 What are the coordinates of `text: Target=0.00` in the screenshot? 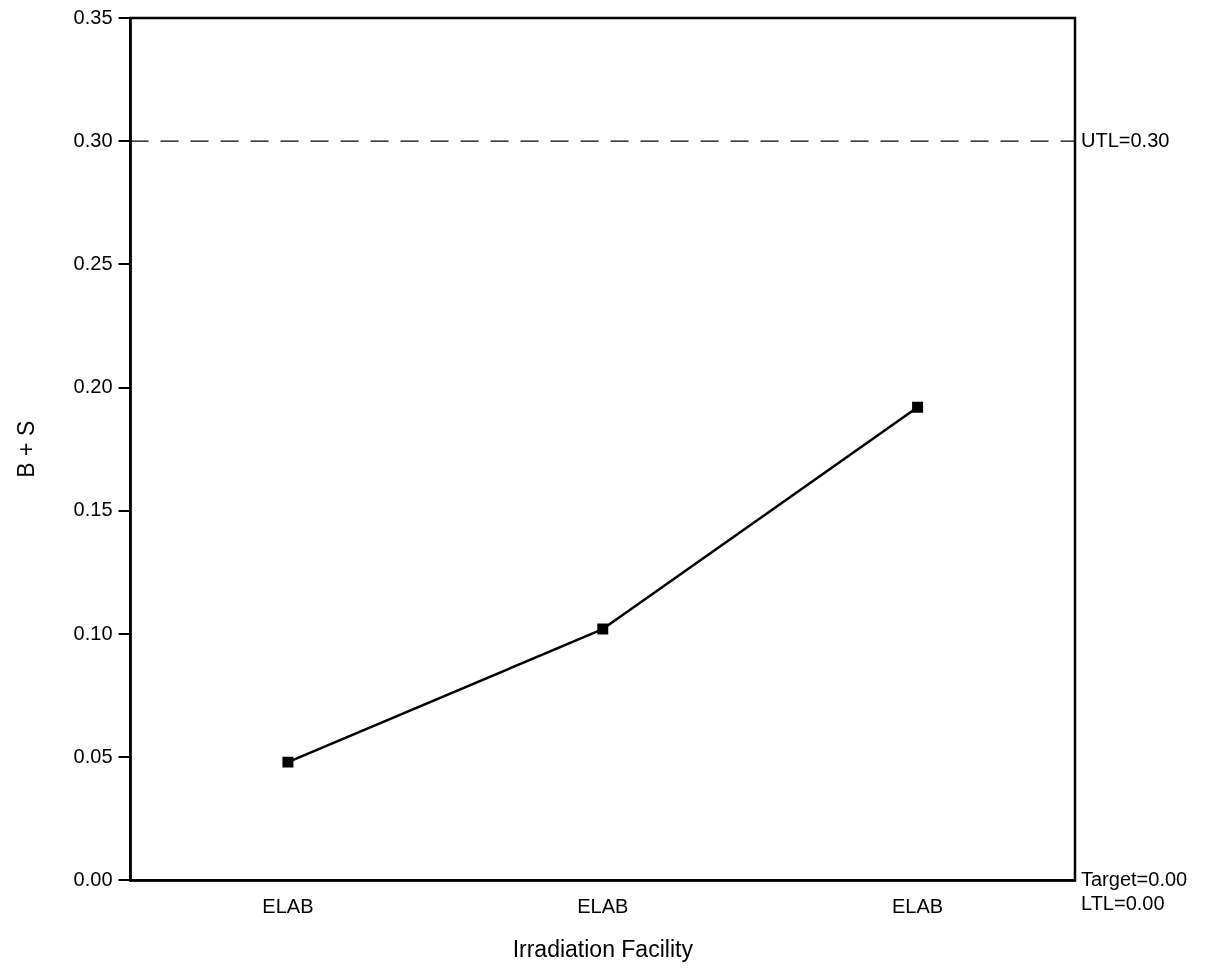 It's located at (1134, 878).